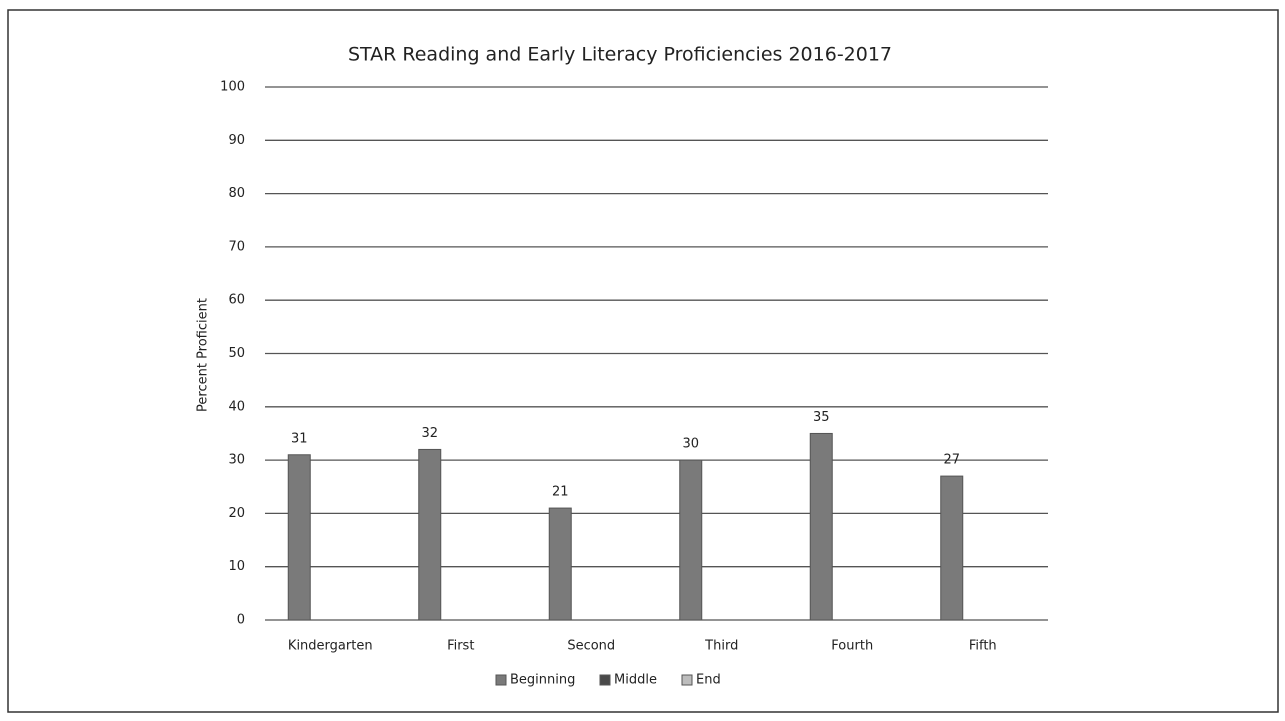 The height and width of the screenshot is (721, 1285). What do you see at coordinates (236, 406) in the screenshot?
I see `y-tick-label: 40` at bounding box center [236, 406].